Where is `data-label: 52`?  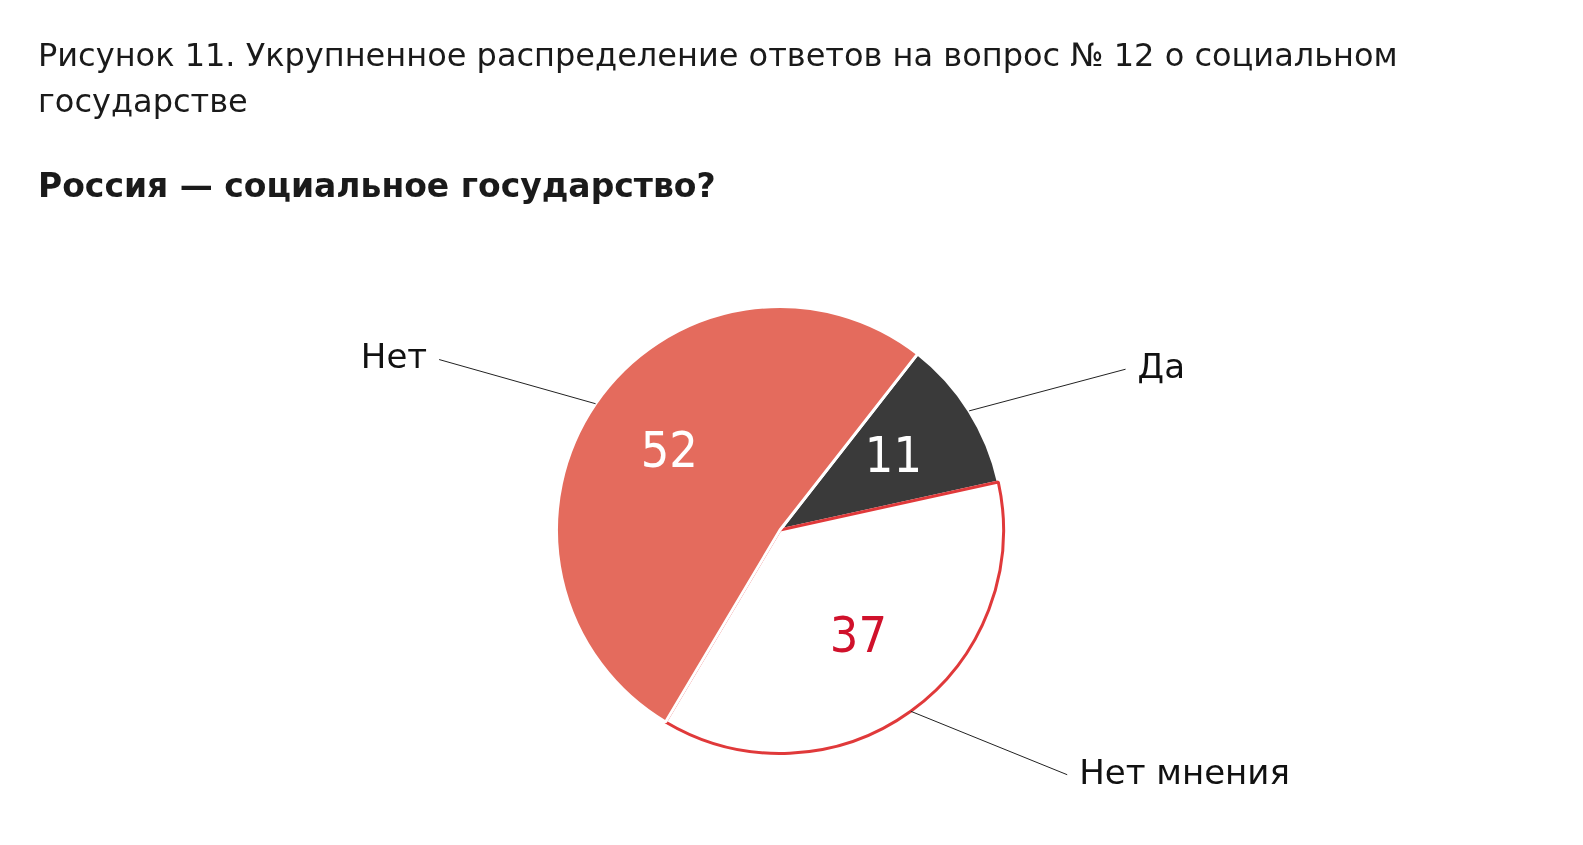 data-label: 52 is located at coordinates (669, 450).